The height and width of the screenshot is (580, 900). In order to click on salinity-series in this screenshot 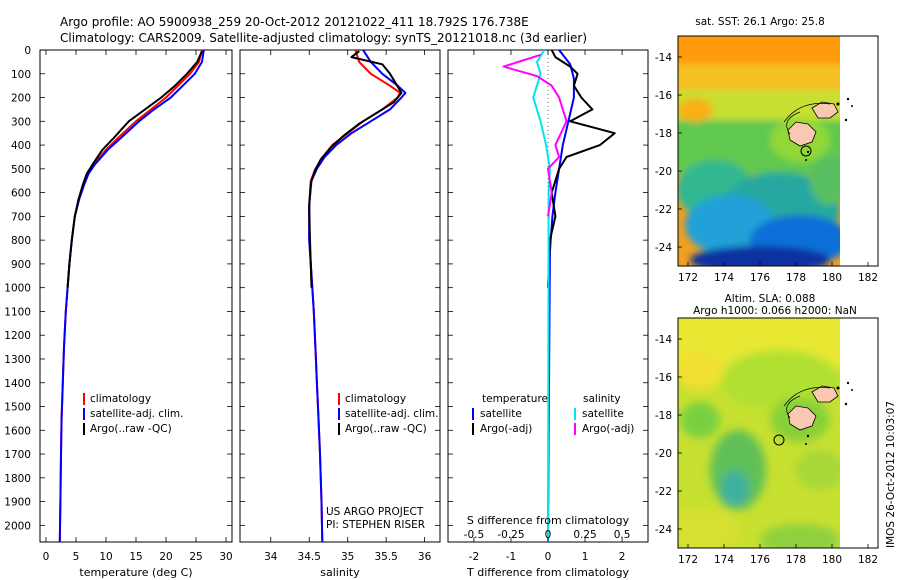, I will do `click(357, 296)`.